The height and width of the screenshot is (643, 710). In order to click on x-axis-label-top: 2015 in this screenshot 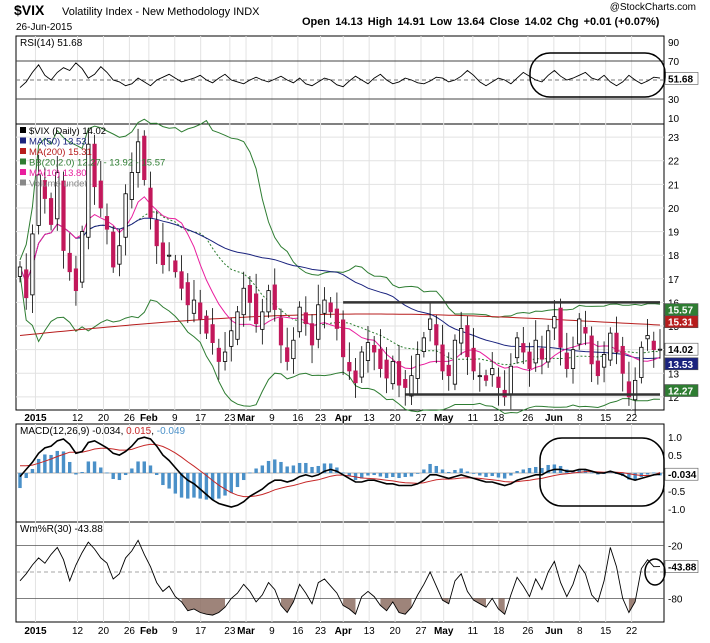, I will do `click(35, 418)`.